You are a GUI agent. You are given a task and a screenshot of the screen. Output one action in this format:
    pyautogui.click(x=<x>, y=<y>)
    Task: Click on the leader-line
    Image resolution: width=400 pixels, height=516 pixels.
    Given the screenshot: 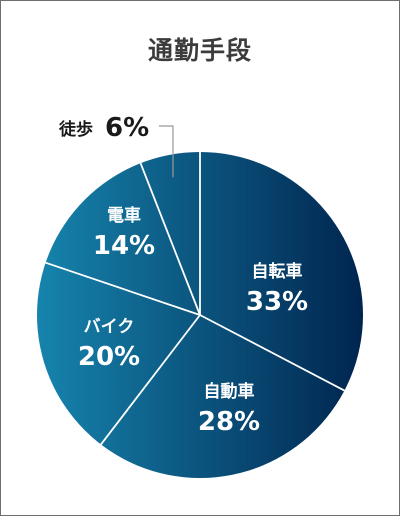 What is the action you would take?
    pyautogui.click(x=166, y=151)
    